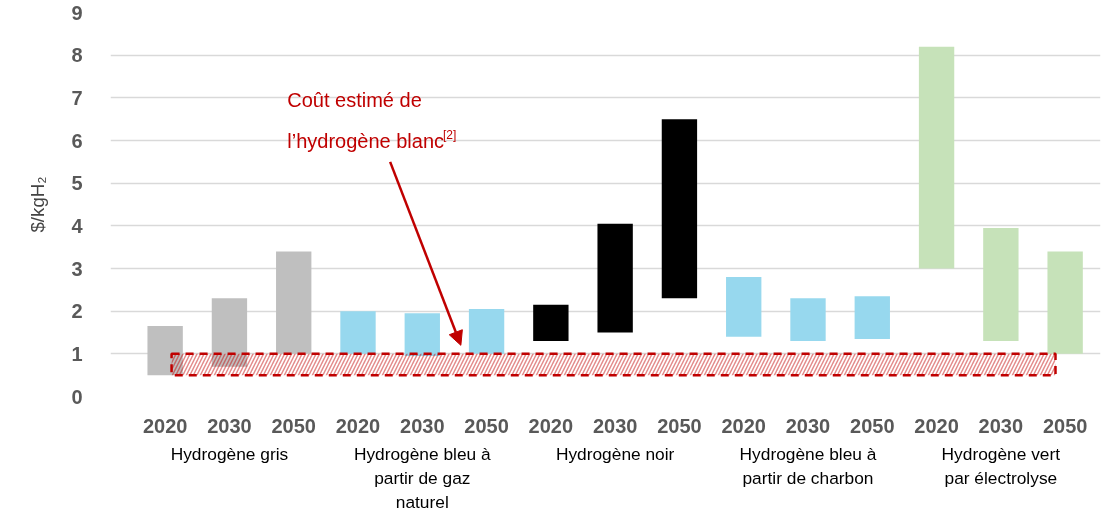 This screenshot has height=530, width=1114. I want to click on text: Hydrogène gris, so click(229, 453).